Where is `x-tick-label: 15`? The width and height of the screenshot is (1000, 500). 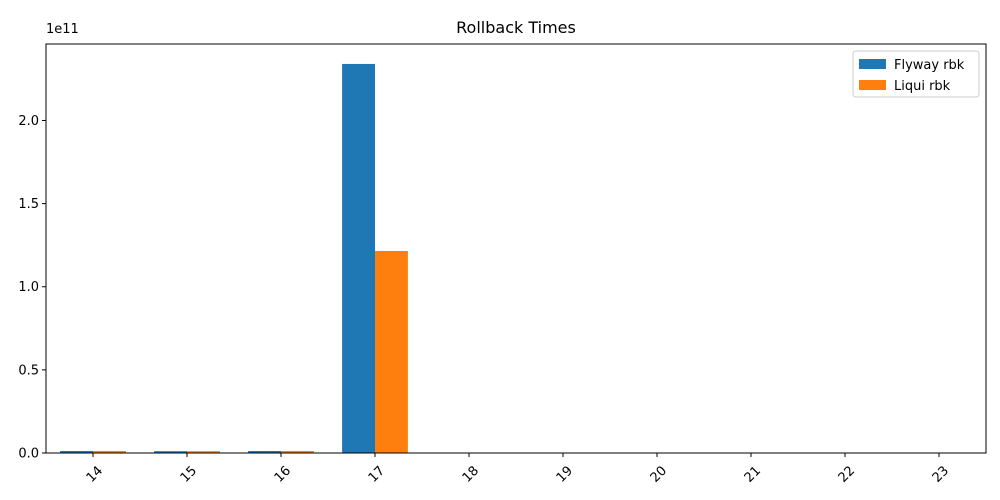
x-tick-label: 15 is located at coordinates (189, 474).